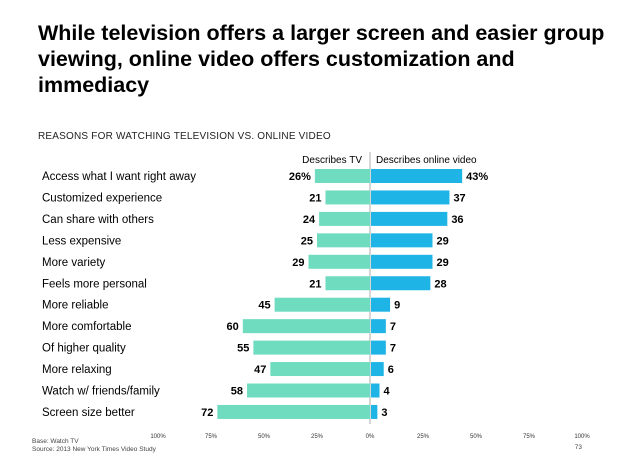 The height and width of the screenshot is (463, 620). What do you see at coordinates (75, 306) in the screenshot?
I see `category-label: More reliable` at bounding box center [75, 306].